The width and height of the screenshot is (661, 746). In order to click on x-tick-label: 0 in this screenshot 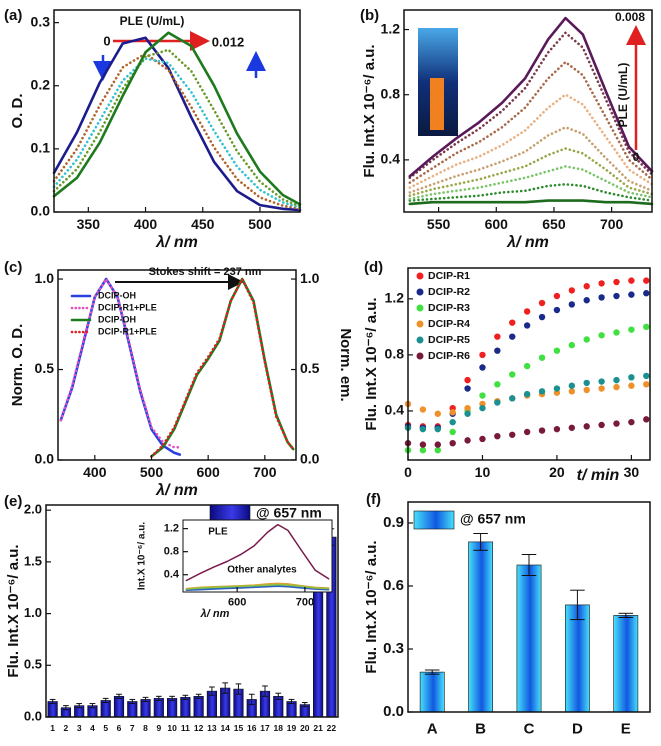, I will do `click(408, 472)`.